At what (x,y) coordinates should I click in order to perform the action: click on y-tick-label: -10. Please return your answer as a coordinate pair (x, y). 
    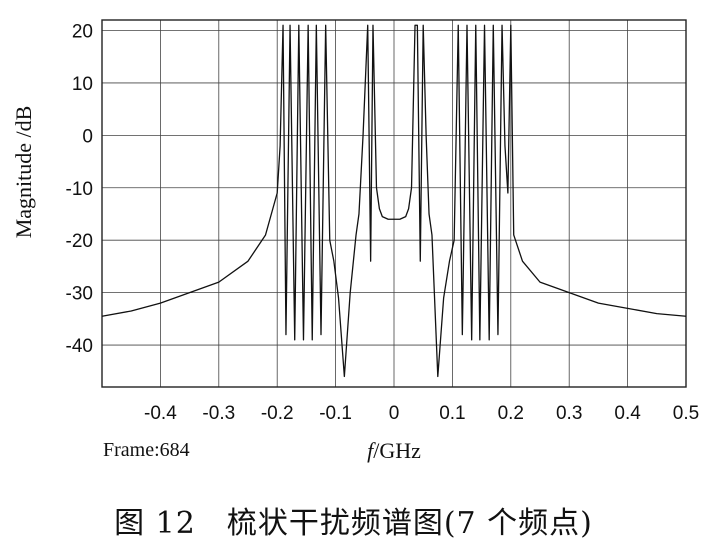
    Looking at the image, I should click on (79, 189).